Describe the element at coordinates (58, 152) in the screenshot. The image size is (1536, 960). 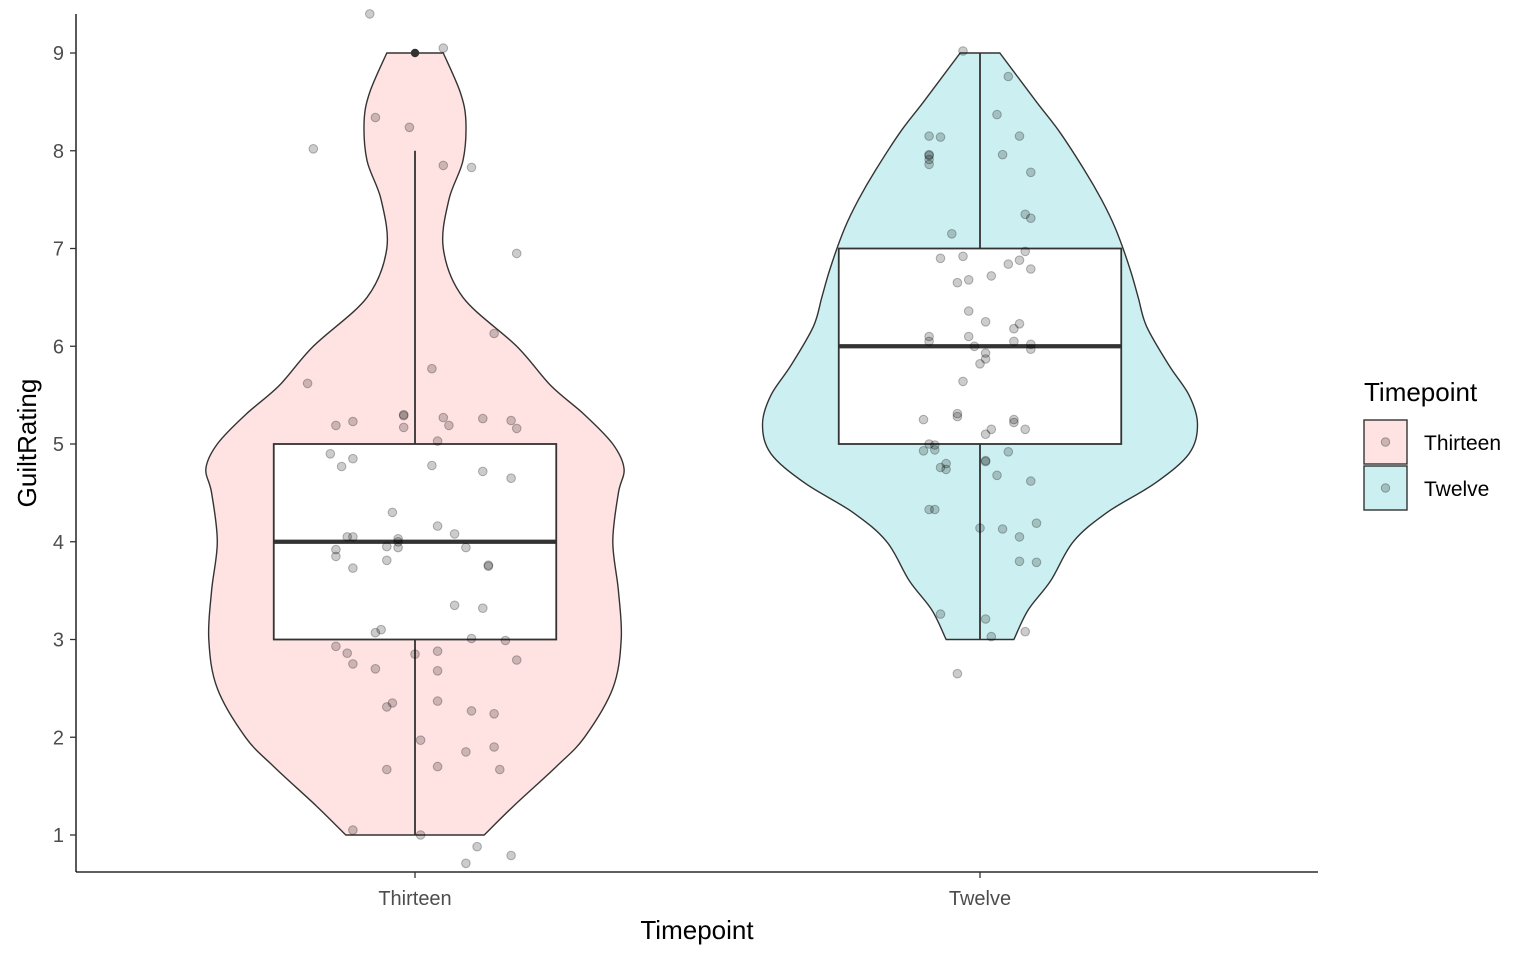
I see `y-tick-label: 8` at that location.